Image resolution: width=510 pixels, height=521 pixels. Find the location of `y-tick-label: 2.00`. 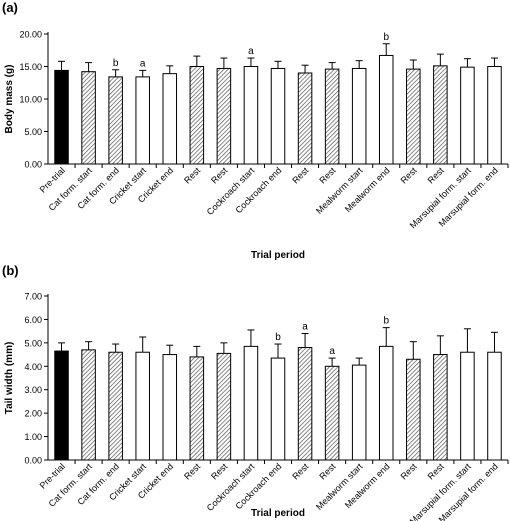

y-tick-label: 2.00 is located at coordinates (33, 414).